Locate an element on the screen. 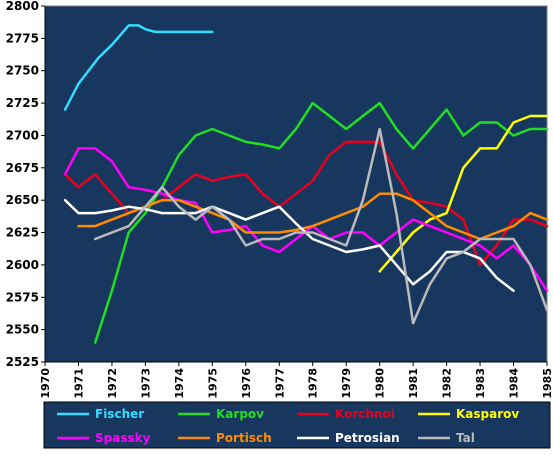 The width and height of the screenshot is (553, 458). x-tick-label: 1982 is located at coordinates (447, 383).